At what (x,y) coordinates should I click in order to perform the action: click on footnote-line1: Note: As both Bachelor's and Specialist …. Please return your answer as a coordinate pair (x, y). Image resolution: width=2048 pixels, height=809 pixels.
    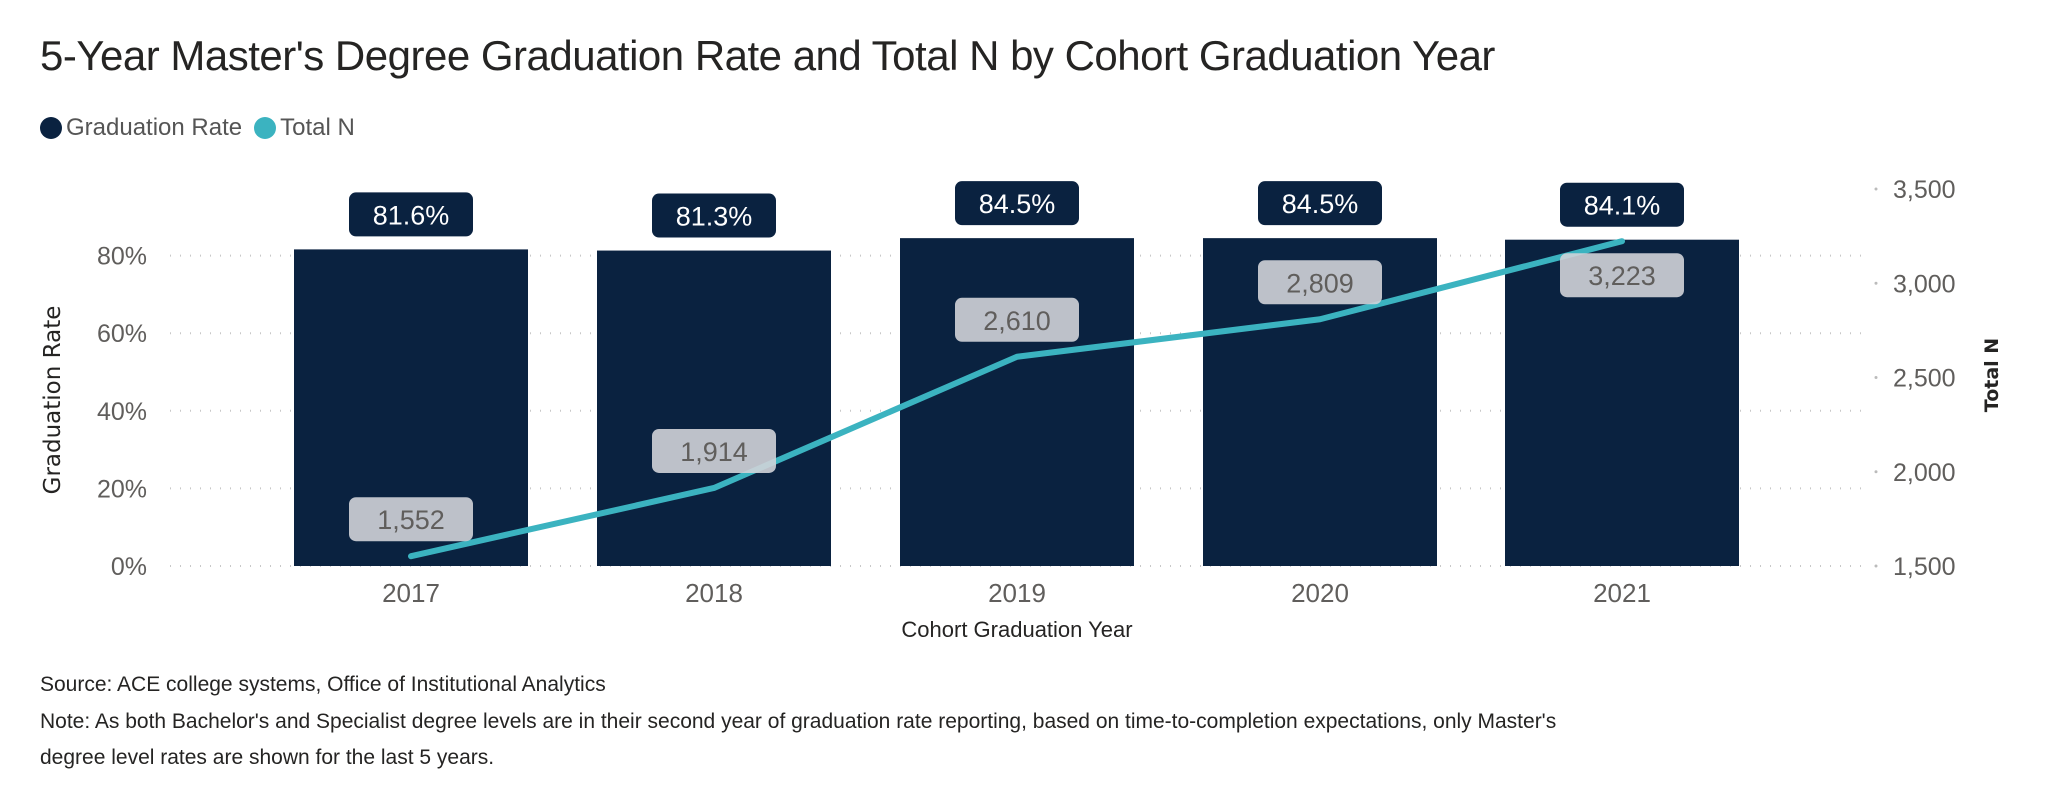
    Looking at the image, I should click on (798, 721).